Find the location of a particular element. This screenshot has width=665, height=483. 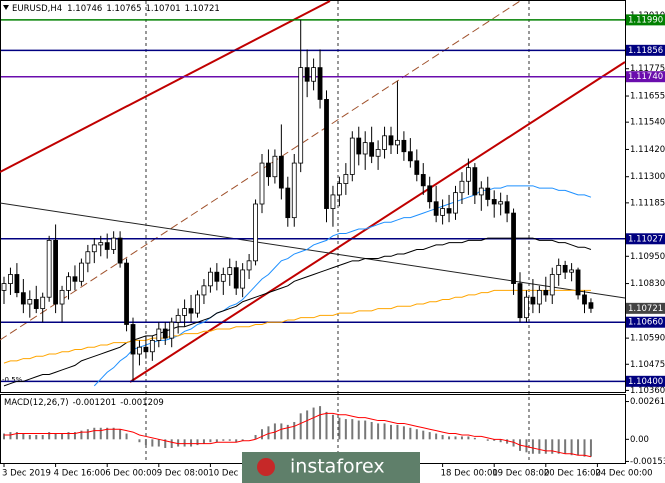

high: 1.10765 is located at coordinates (123, 9).